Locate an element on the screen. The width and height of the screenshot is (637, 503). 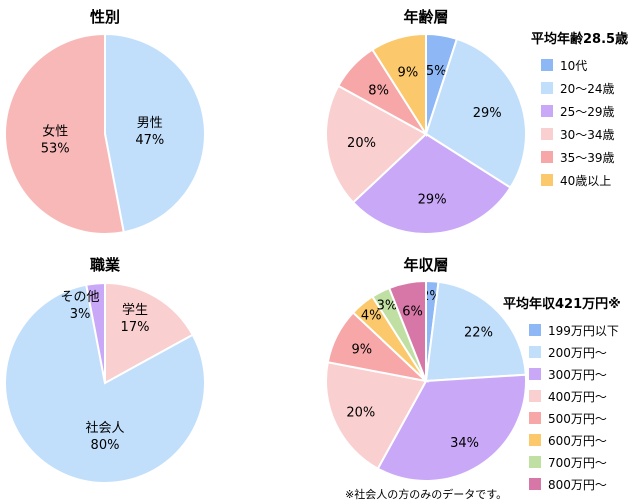
slice-value-label: 34% is located at coordinates (464, 443).